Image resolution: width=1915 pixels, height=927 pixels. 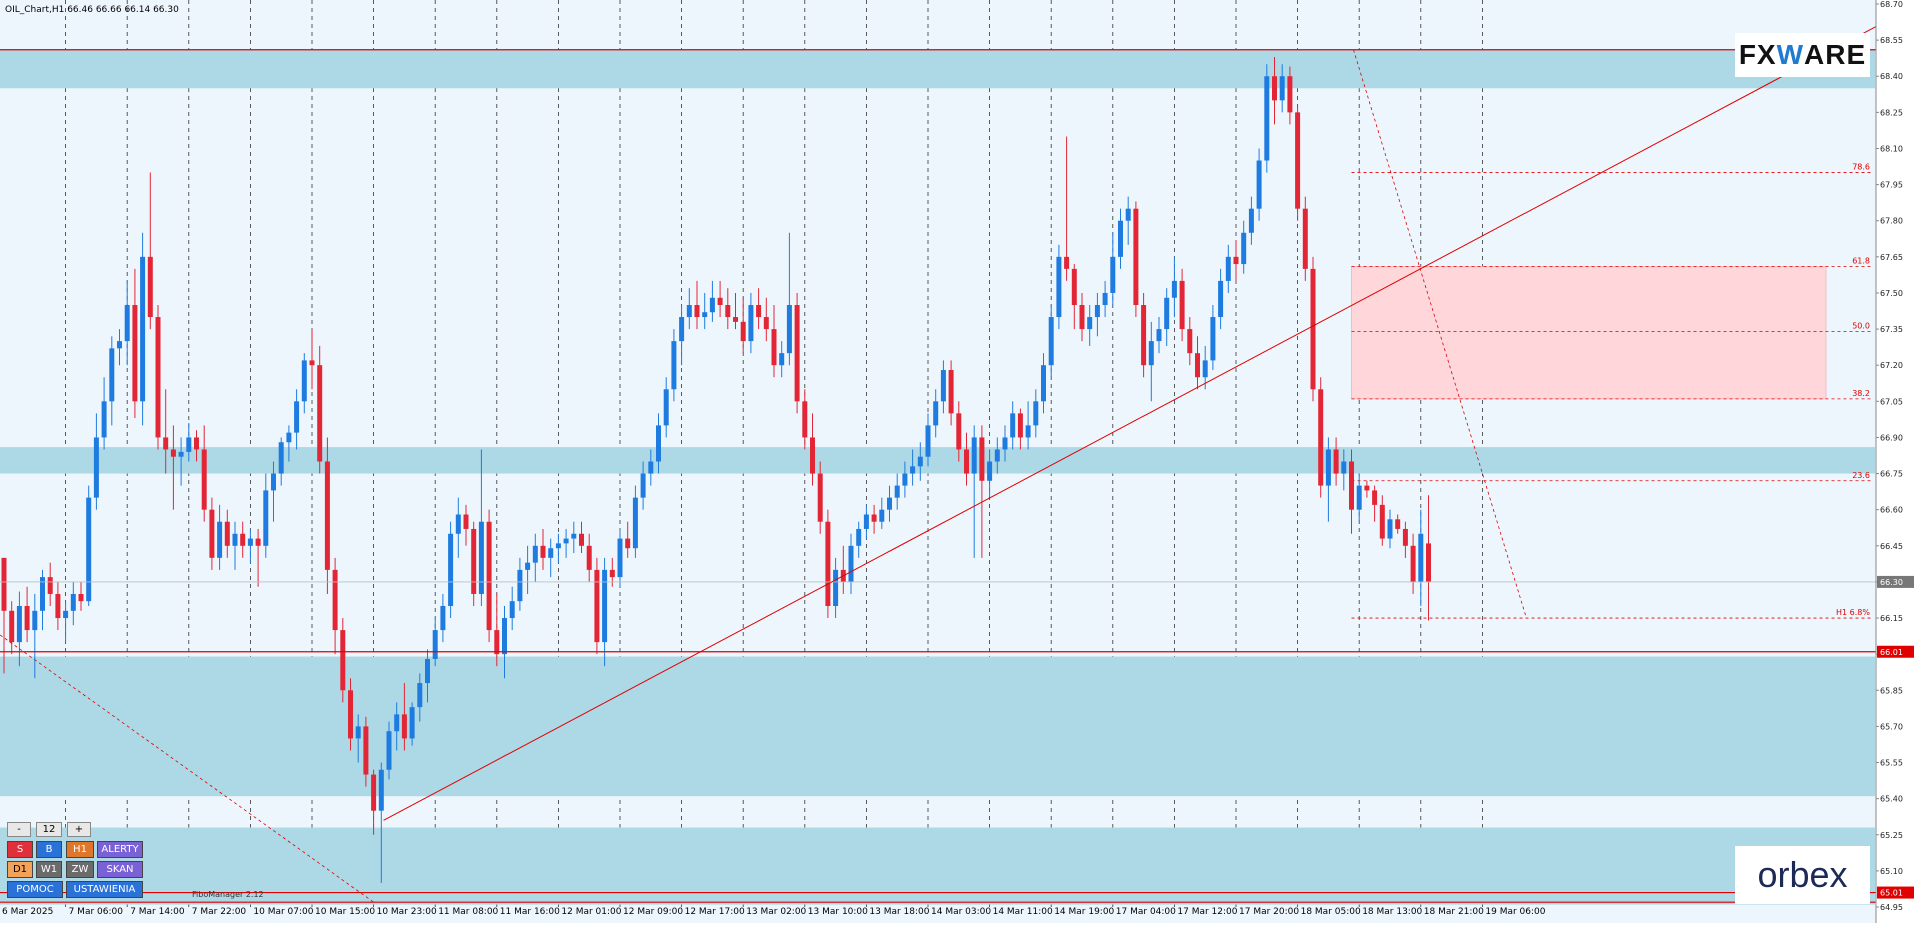 What do you see at coordinates (1861, 167) in the screenshot?
I see `fibonacci-level-label: 78.6` at bounding box center [1861, 167].